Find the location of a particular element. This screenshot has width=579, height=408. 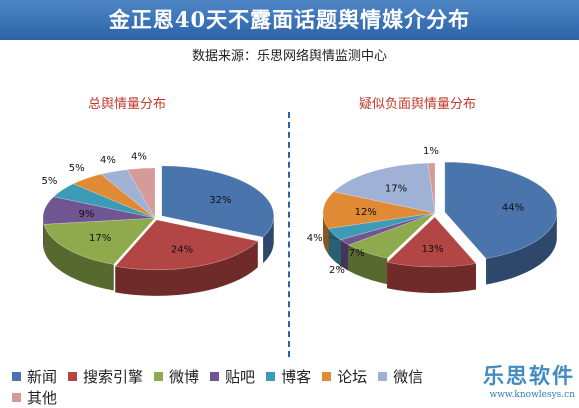

legend-item: 贴吧 is located at coordinates (232, 376).